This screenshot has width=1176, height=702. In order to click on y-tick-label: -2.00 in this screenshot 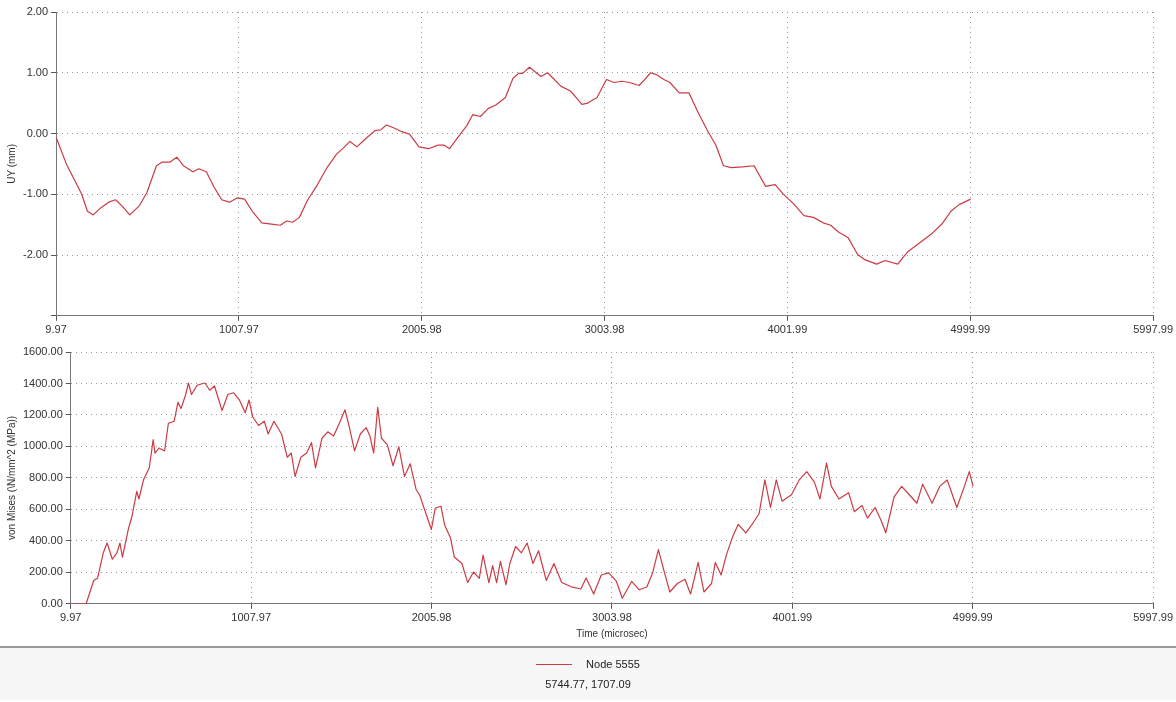, I will do `click(35, 254)`.